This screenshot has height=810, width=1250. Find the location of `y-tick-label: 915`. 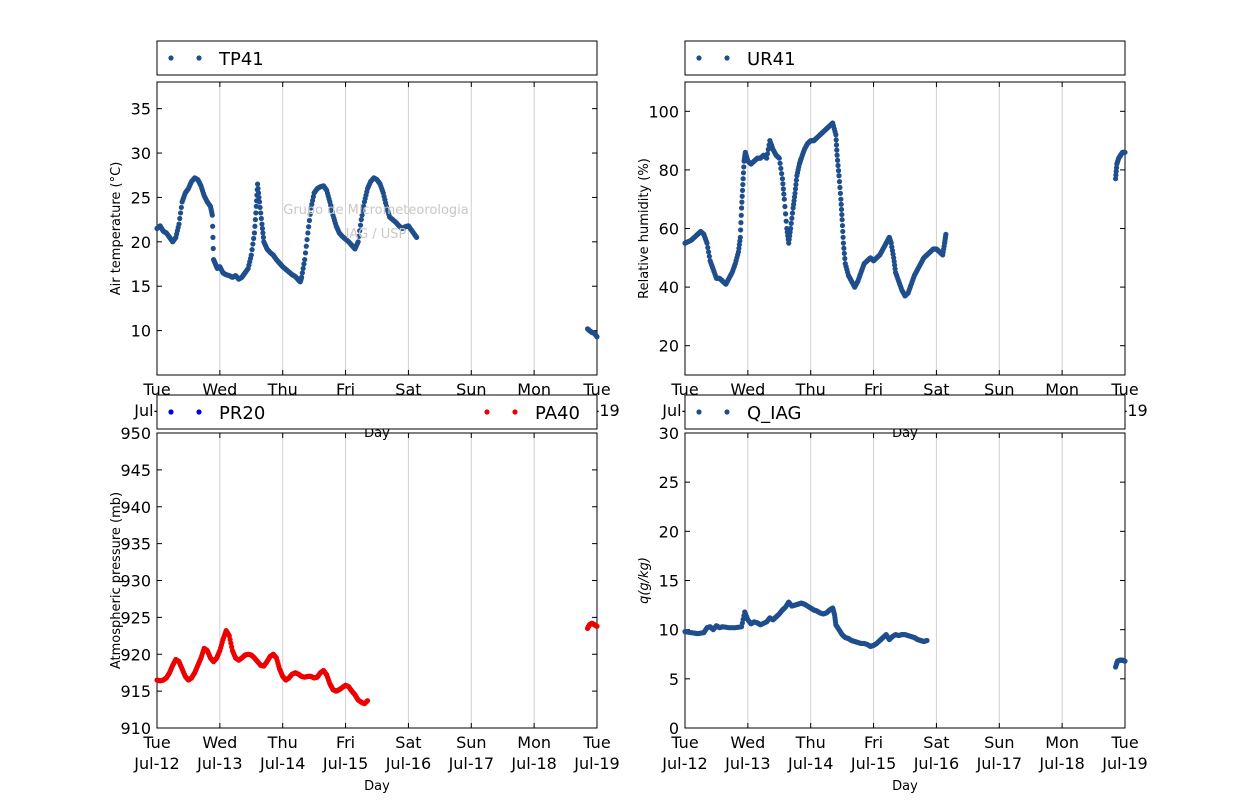

y-tick-label: 915 is located at coordinates (135, 691).